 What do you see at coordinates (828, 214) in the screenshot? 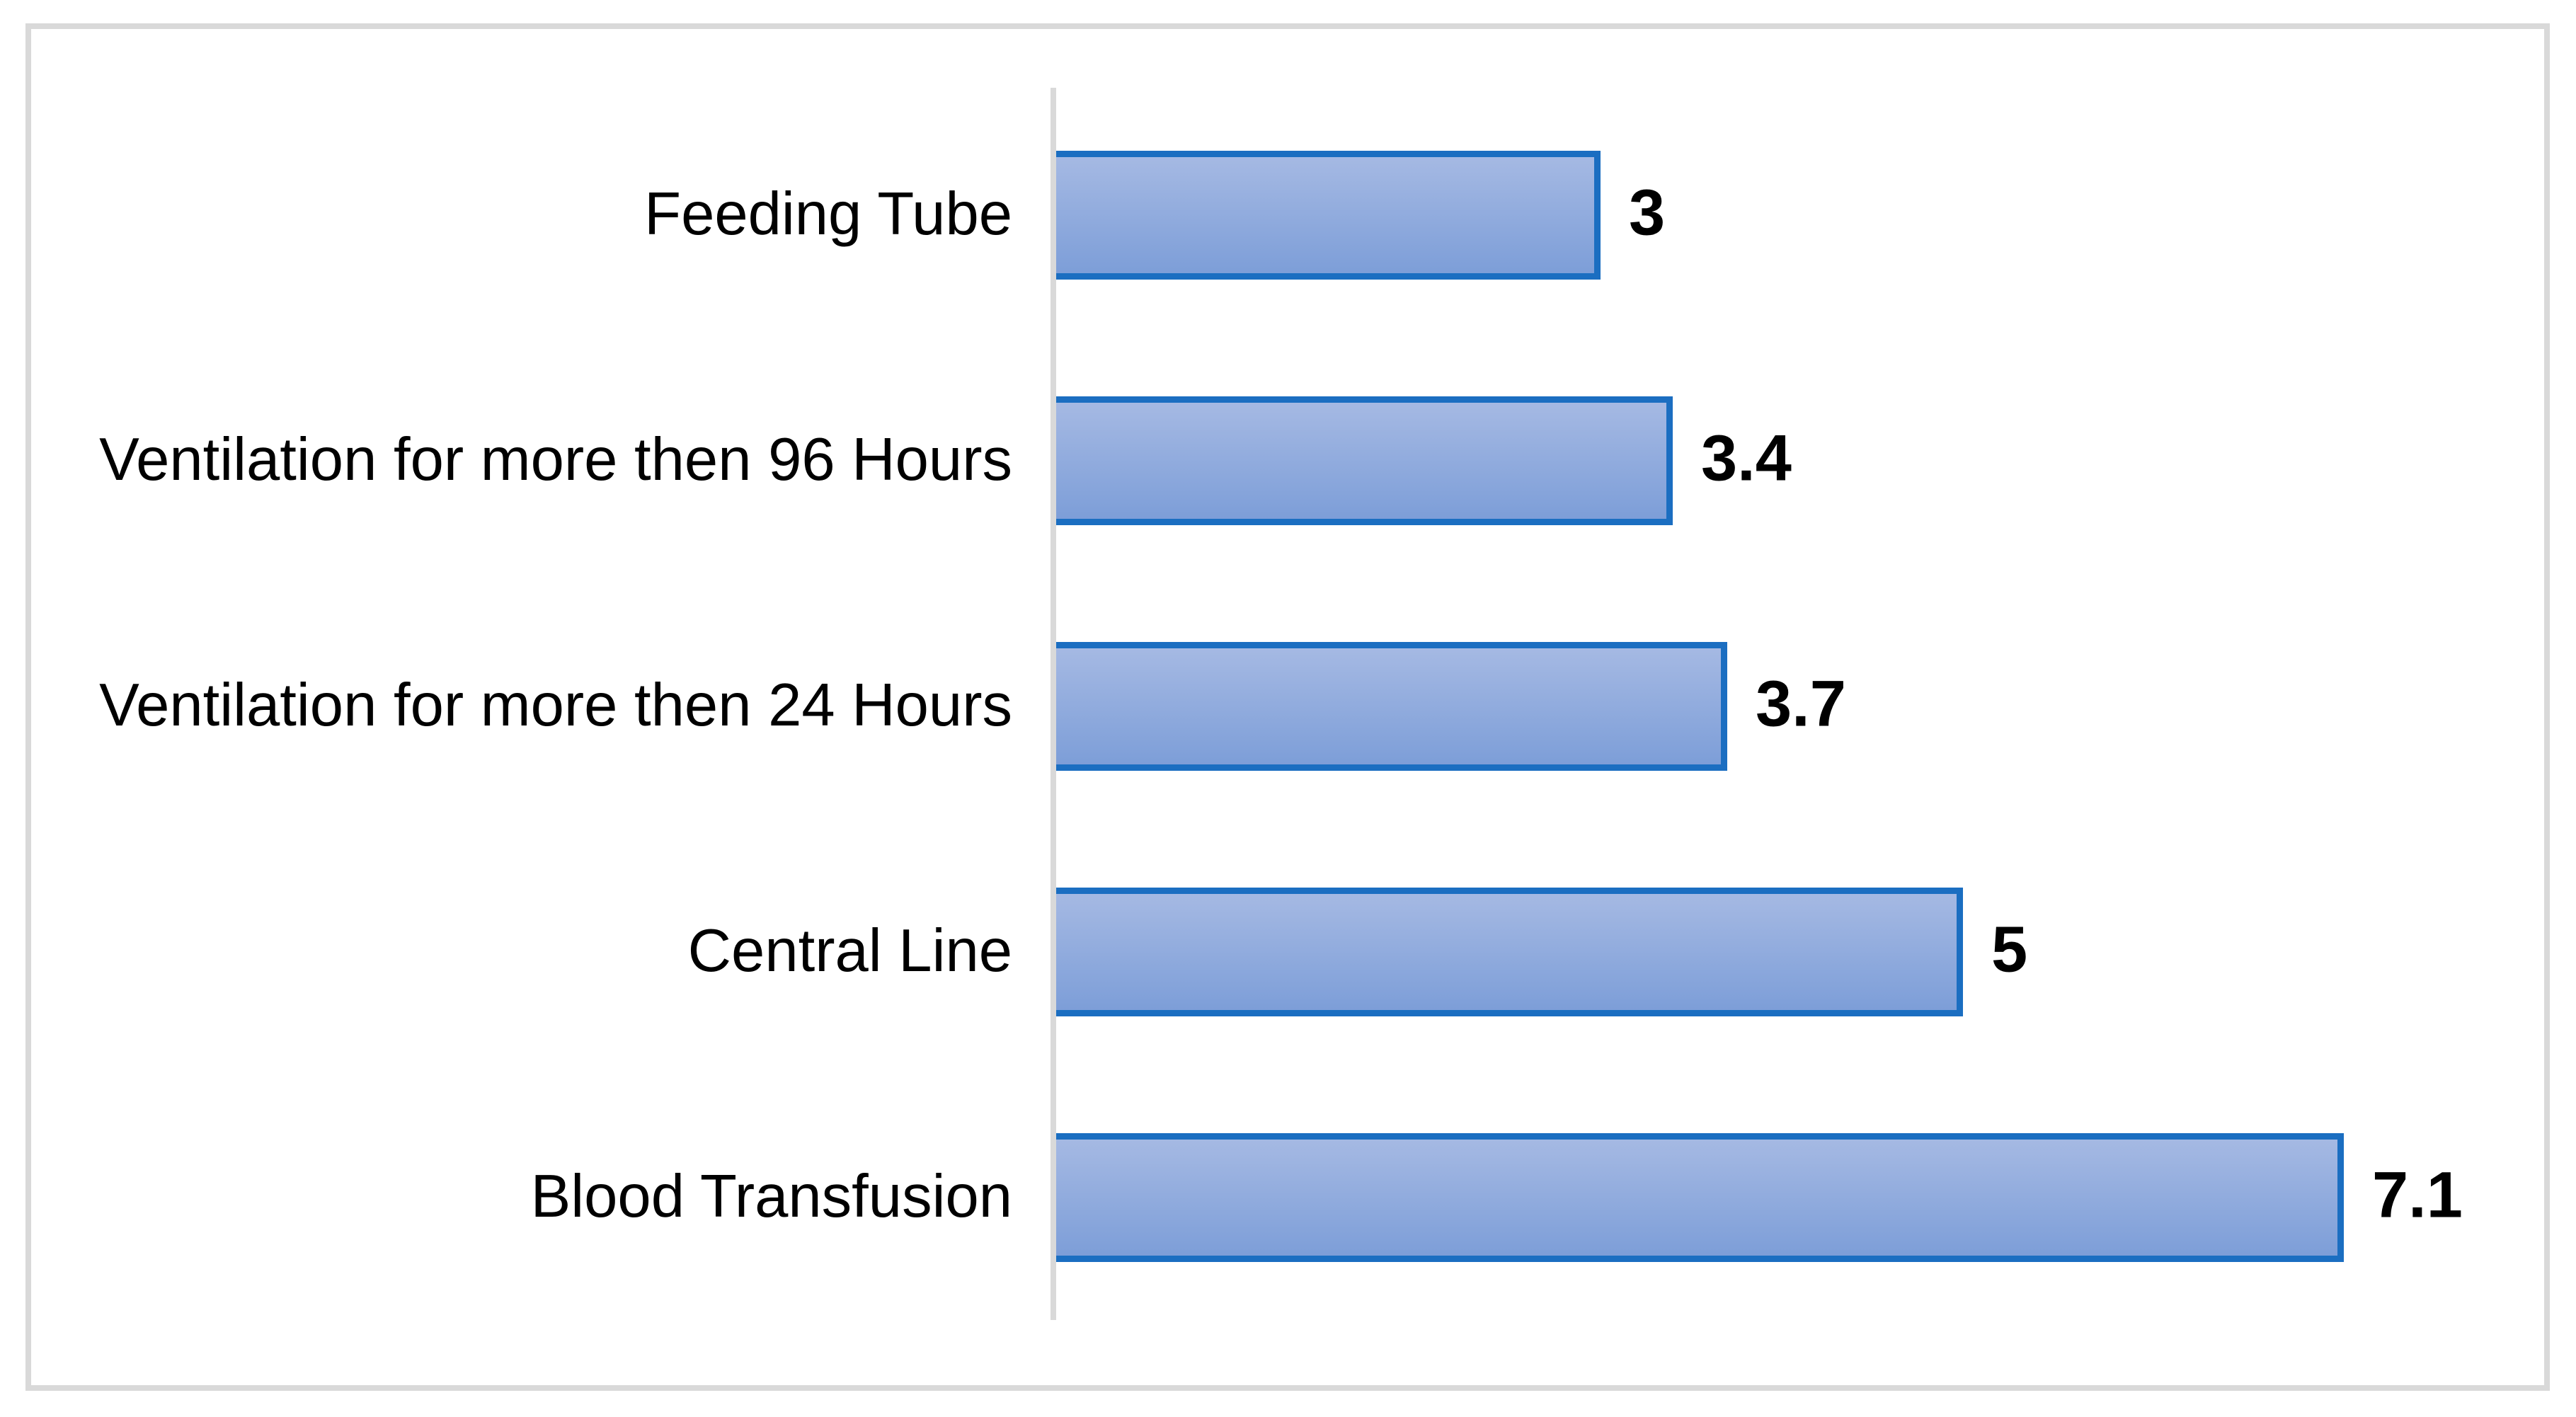
I see `category-label: Feeding Tube` at bounding box center [828, 214].